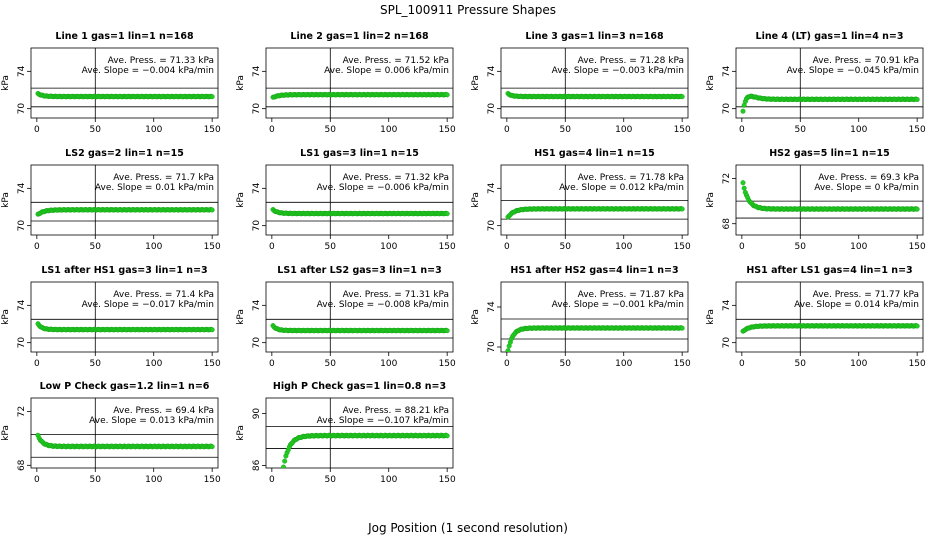 The height and width of the screenshot is (540, 936). Describe the element at coordinates (22, 411) in the screenshot. I see `y-tick-label: 72` at that location.